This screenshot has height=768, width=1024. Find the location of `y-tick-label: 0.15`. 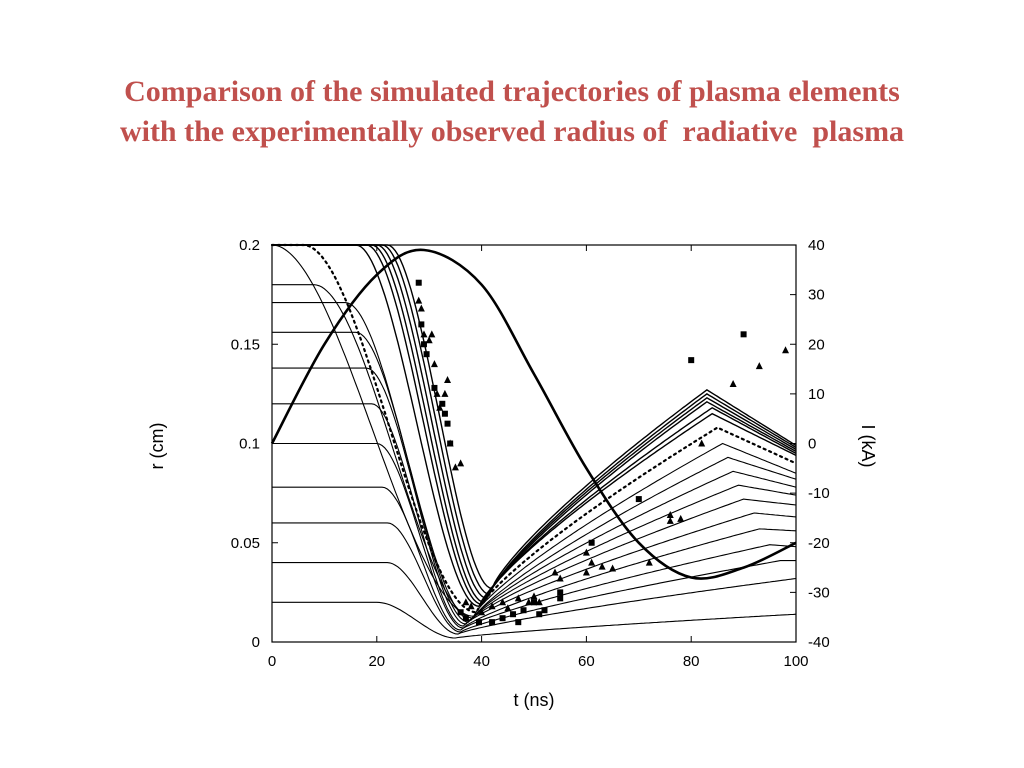

y-tick-label: 0.15 is located at coordinates (245, 344).